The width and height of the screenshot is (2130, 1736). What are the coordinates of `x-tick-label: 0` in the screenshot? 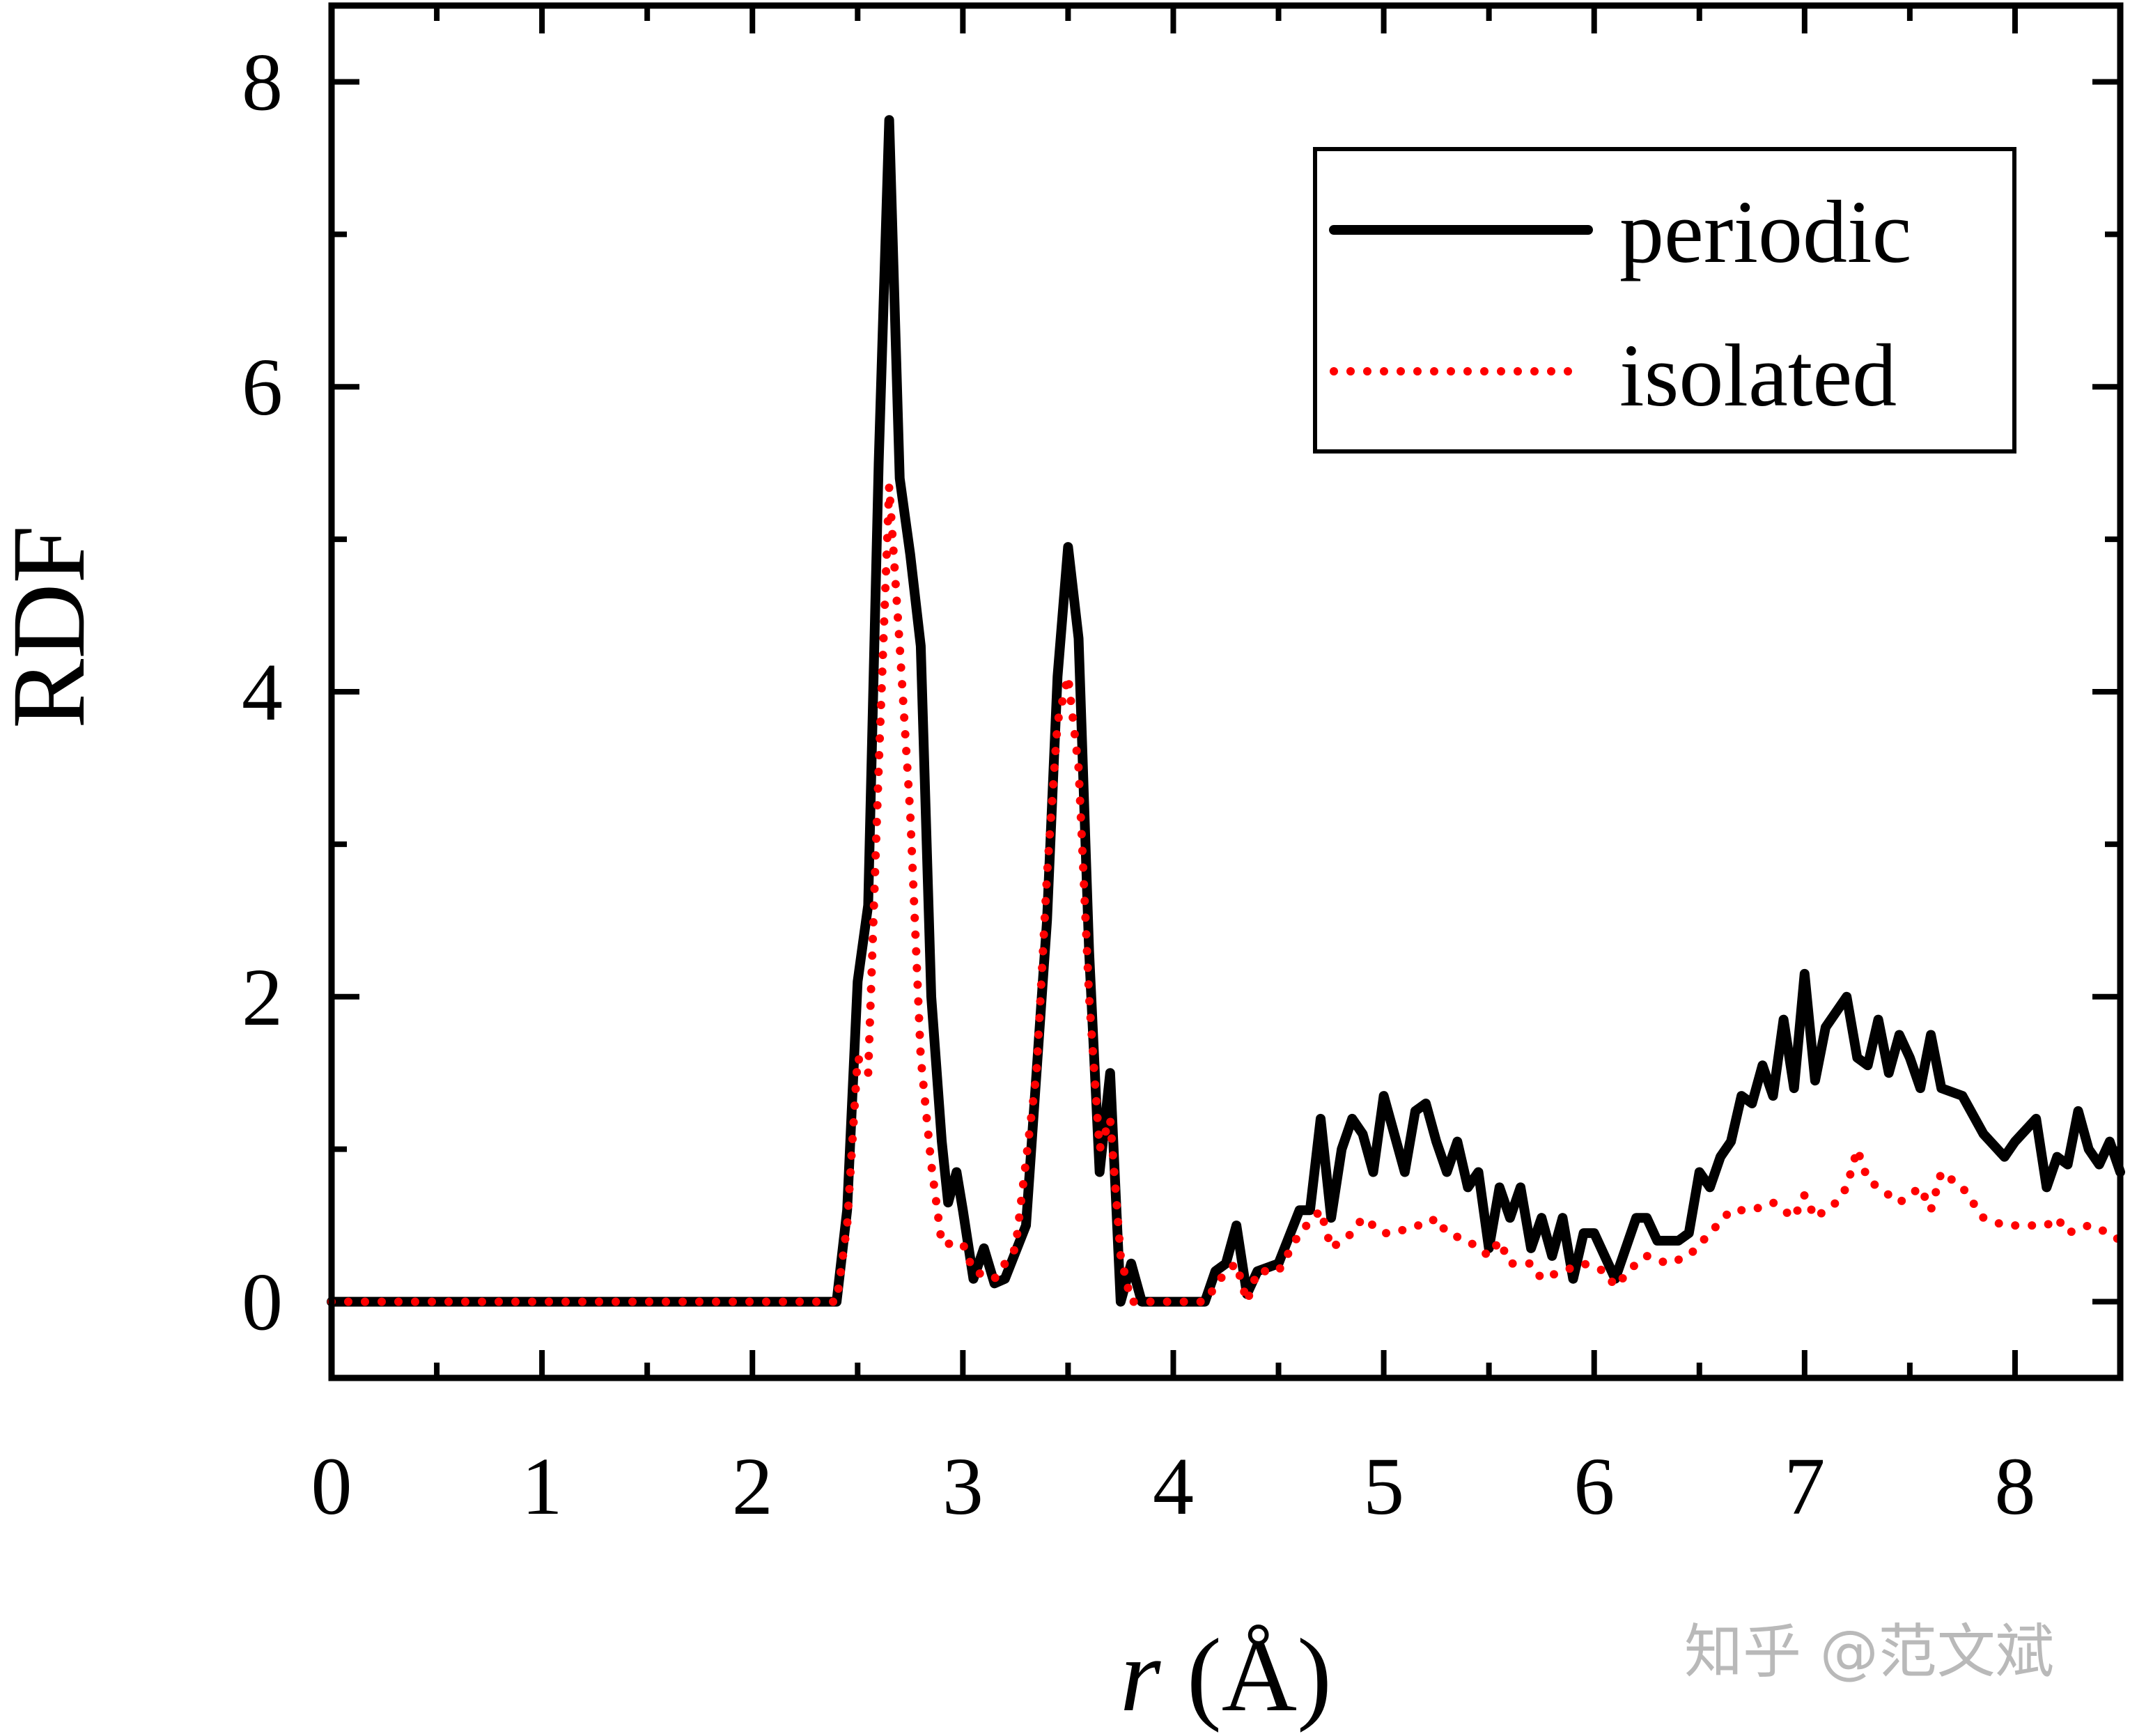 It's located at (331, 1486).